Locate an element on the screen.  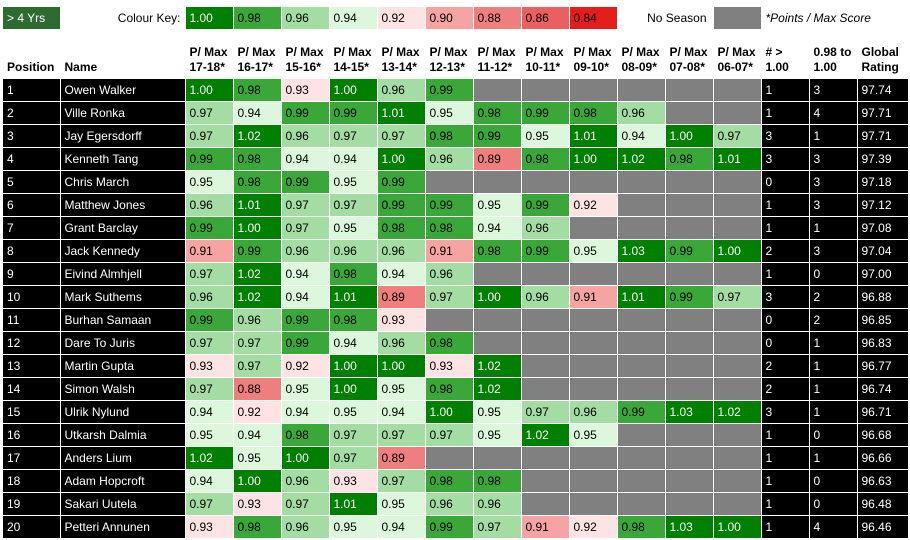
count-098-to-1-cell: 2 is located at coordinates (833, 297).